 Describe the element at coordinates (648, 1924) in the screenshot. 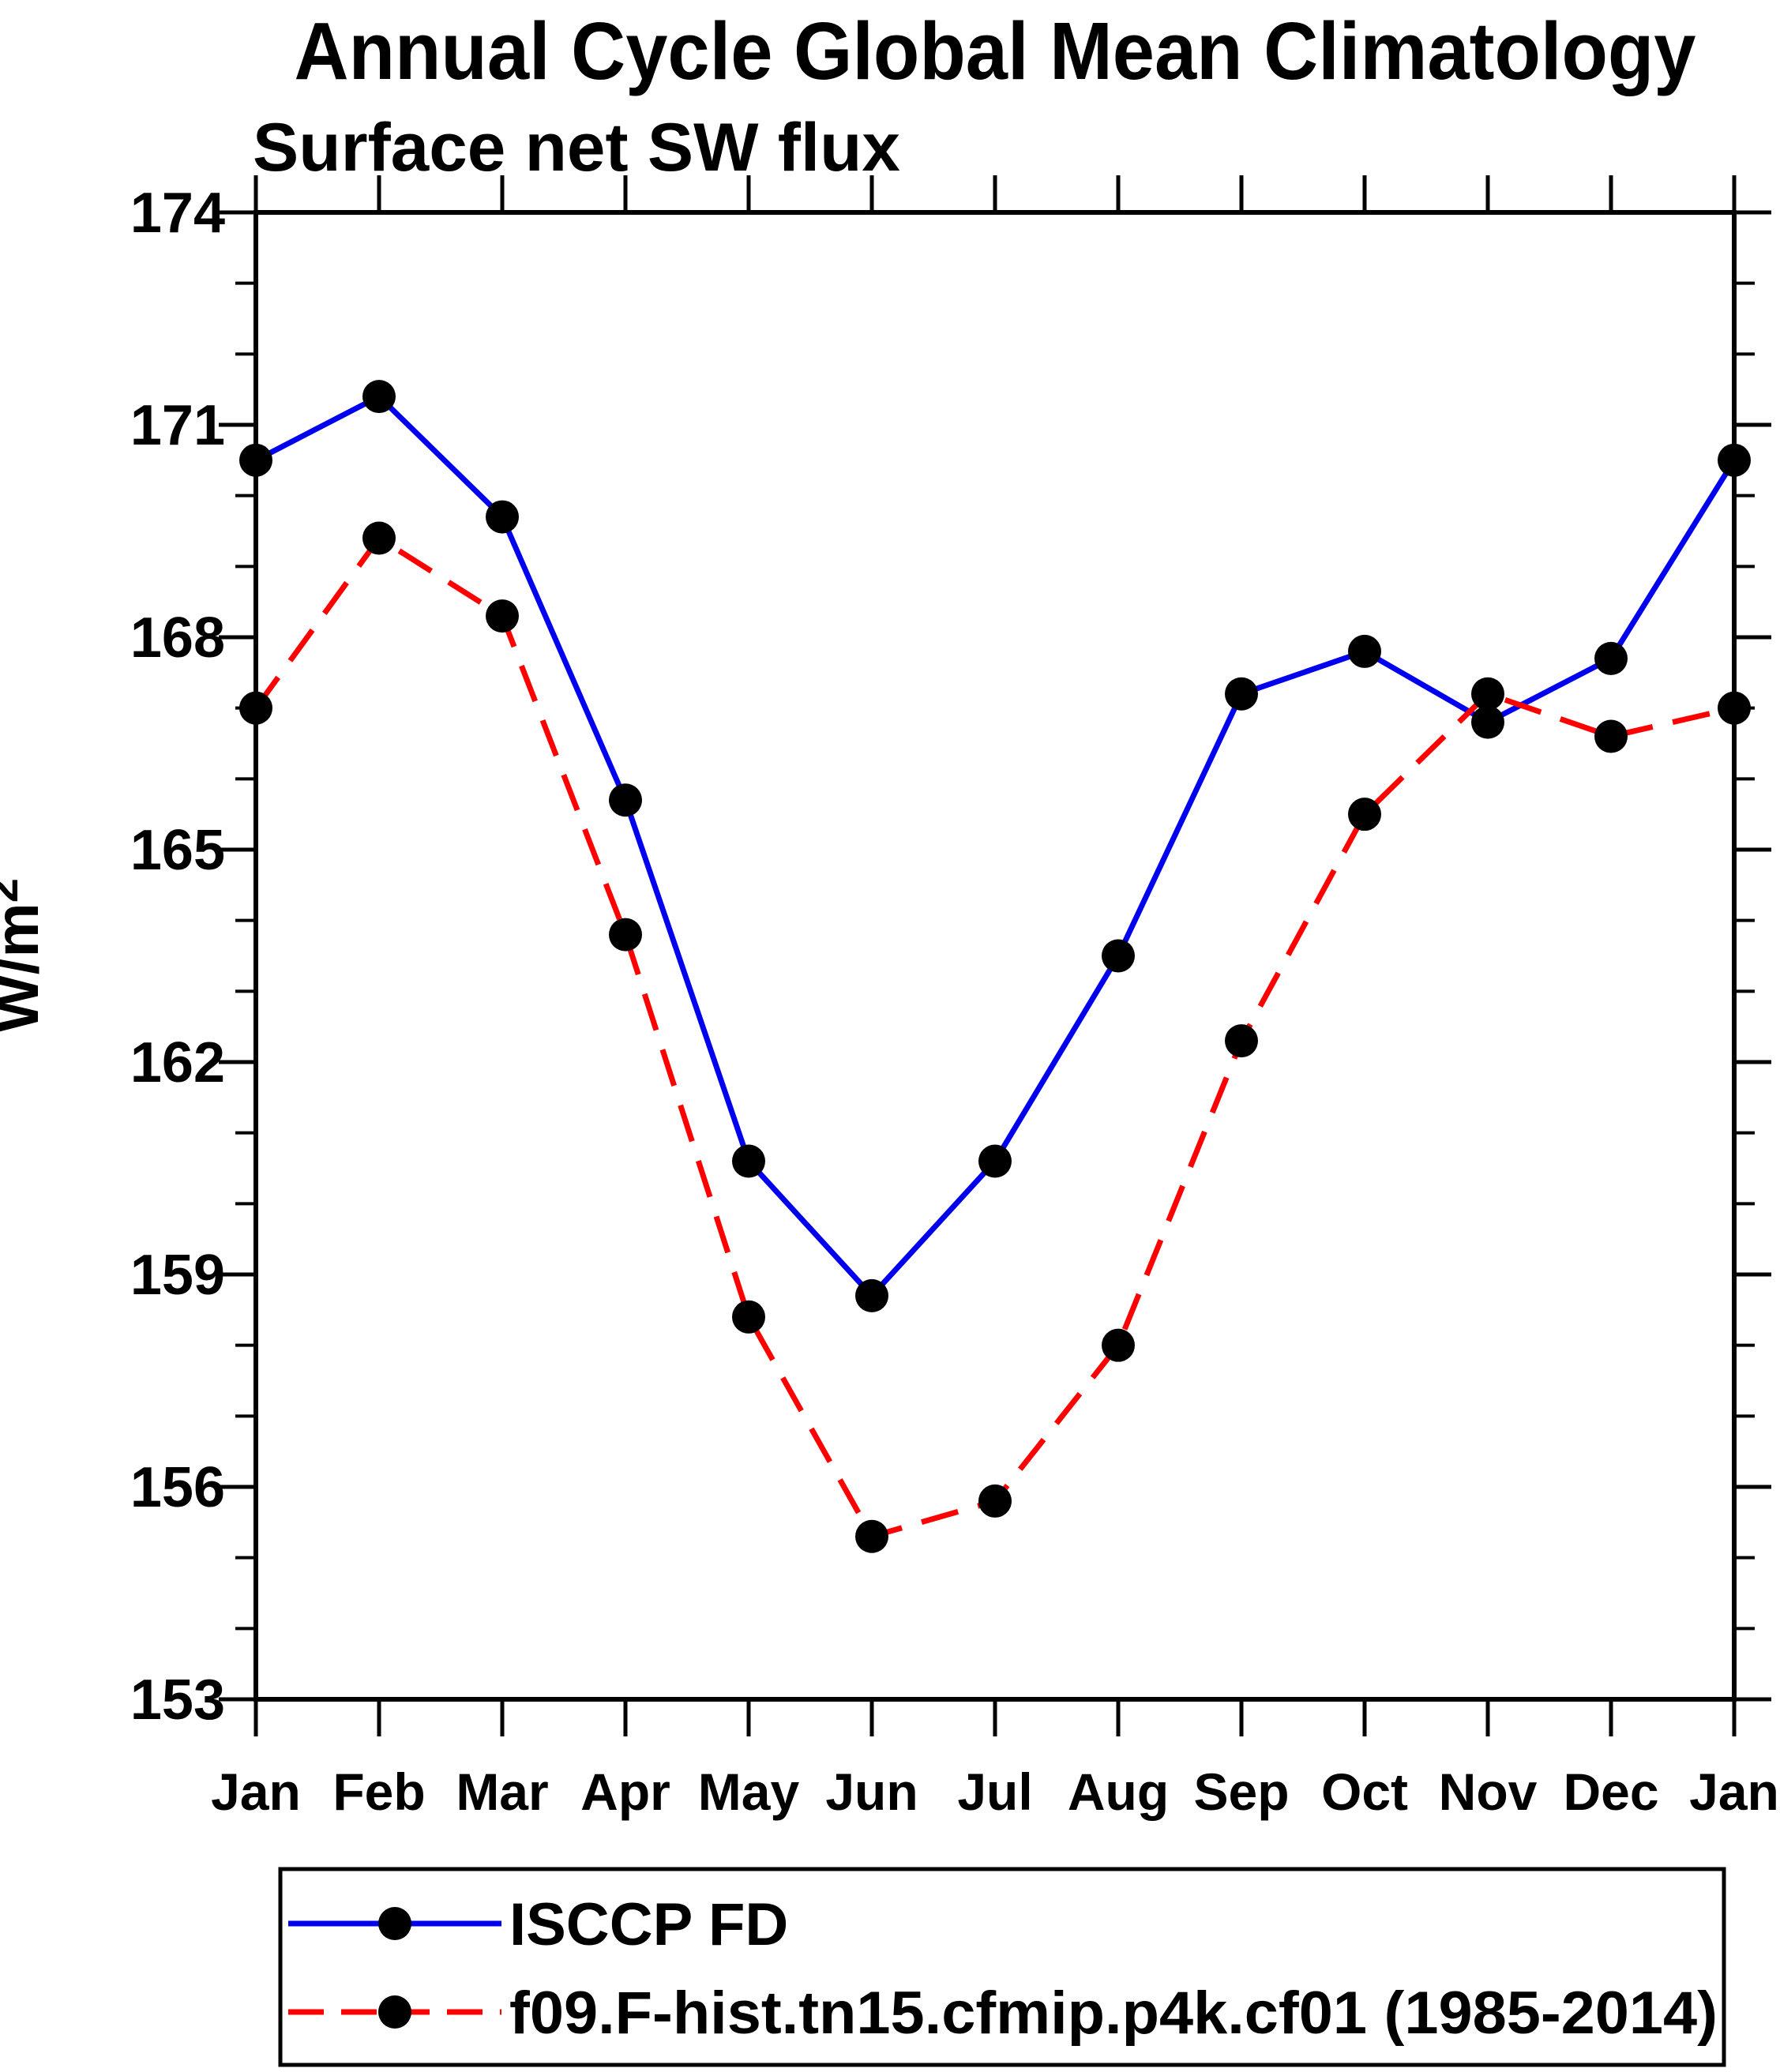

I see `legend-label-isccp: ISCCP FD` at that location.